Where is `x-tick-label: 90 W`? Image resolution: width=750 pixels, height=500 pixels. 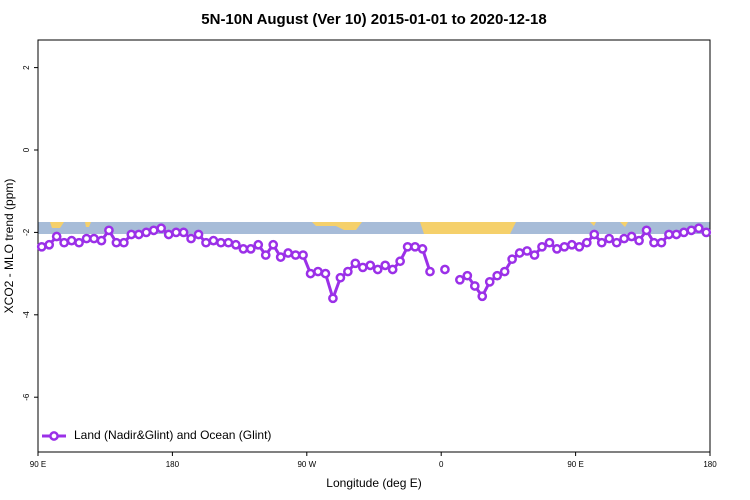 x-tick-label: 90 W is located at coordinates (306, 464).